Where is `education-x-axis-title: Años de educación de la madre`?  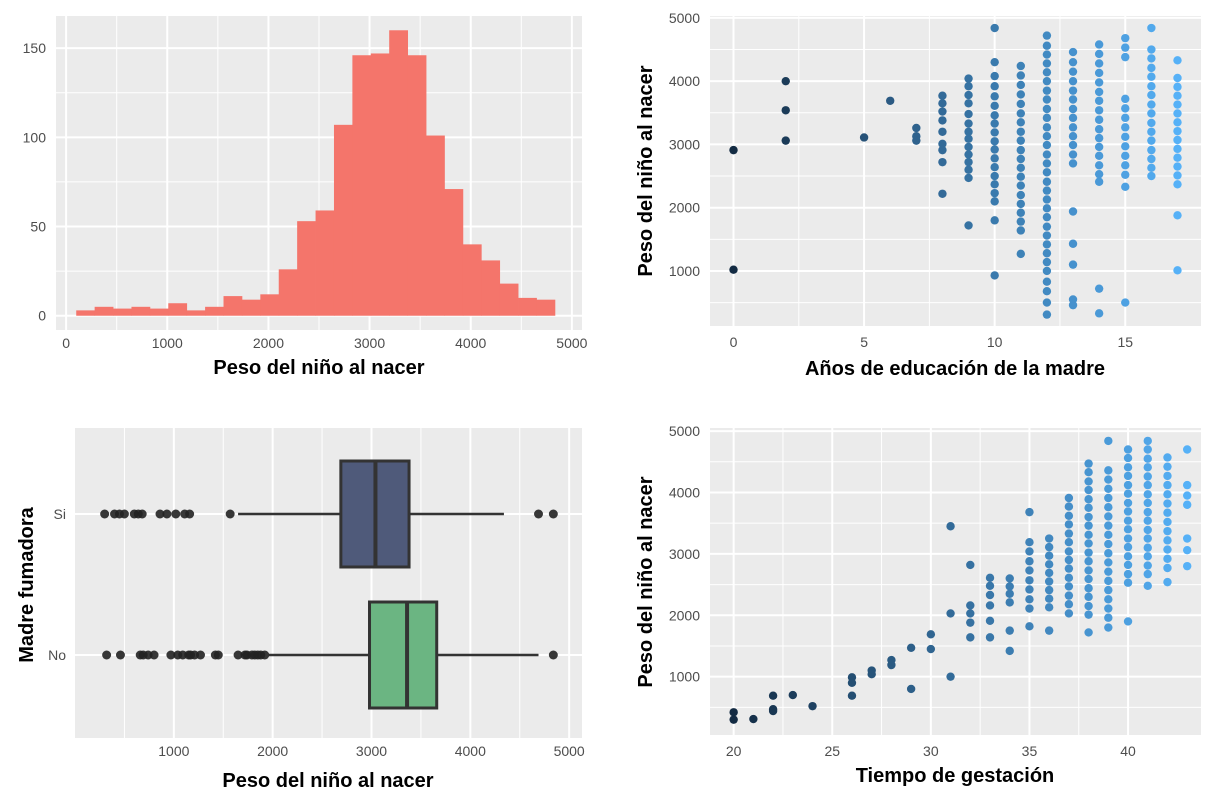 education-x-axis-title: Años de educación de la madre is located at coordinates (955, 369).